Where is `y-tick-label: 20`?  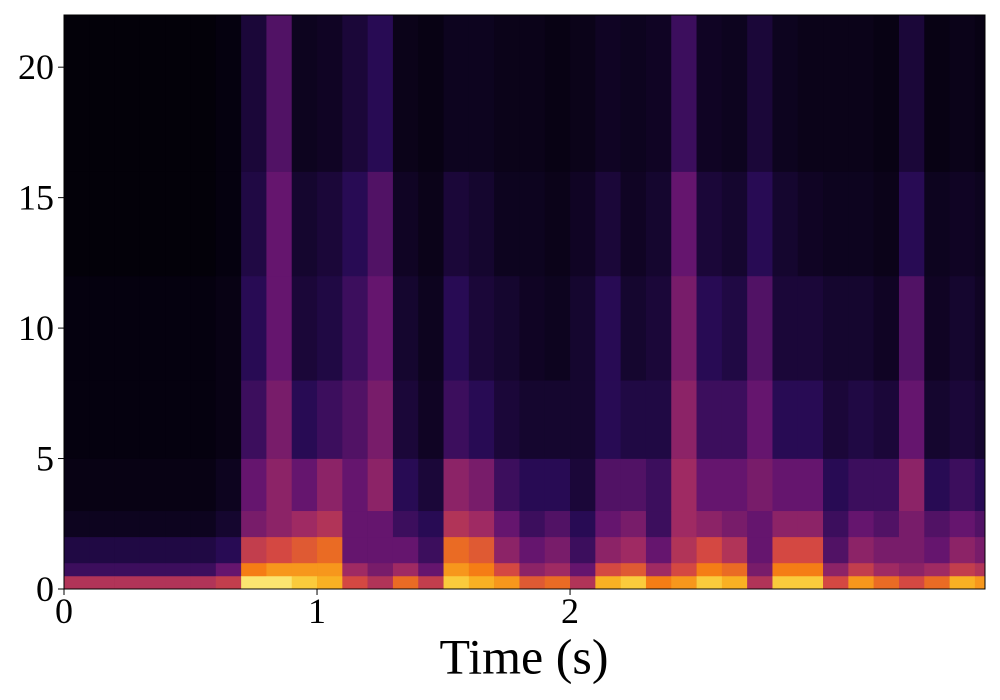
y-tick-label: 20 is located at coordinates (36, 67).